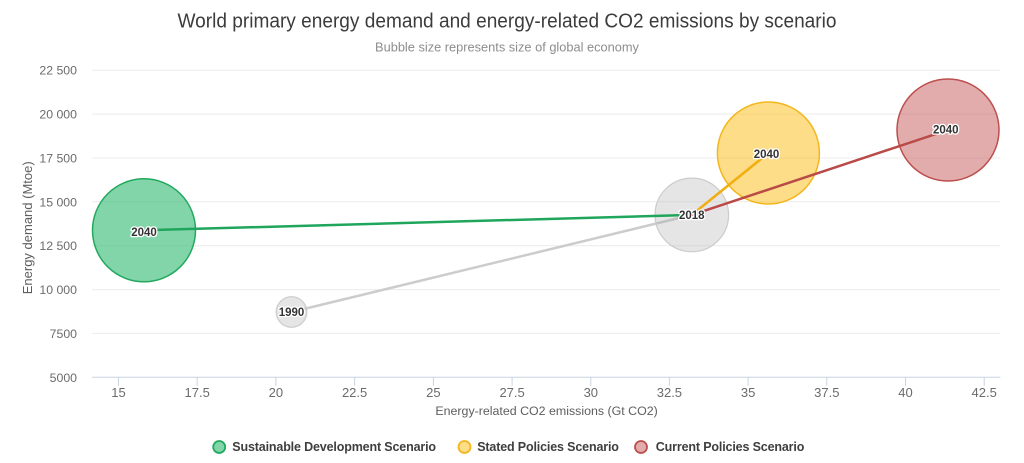 The width and height of the screenshot is (1024, 463). What do you see at coordinates (197, 392) in the screenshot?
I see `svg-text: 17.5` at bounding box center [197, 392].